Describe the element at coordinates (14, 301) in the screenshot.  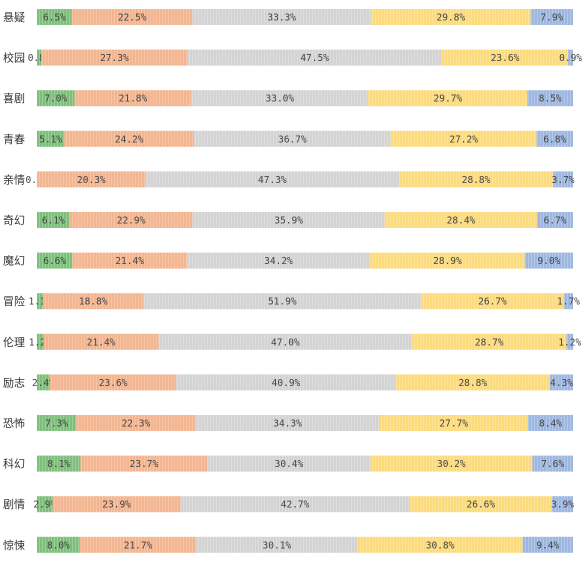
I see `category-label: 冒险` at that location.